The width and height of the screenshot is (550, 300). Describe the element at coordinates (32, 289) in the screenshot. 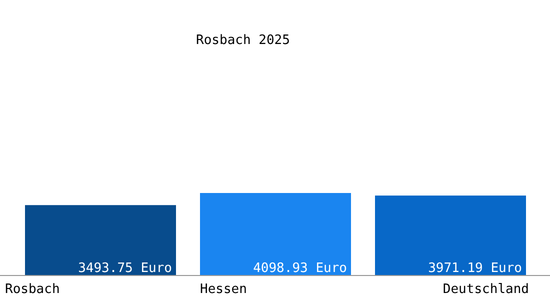

I see `x-tick-label: Rosbach` at that location.